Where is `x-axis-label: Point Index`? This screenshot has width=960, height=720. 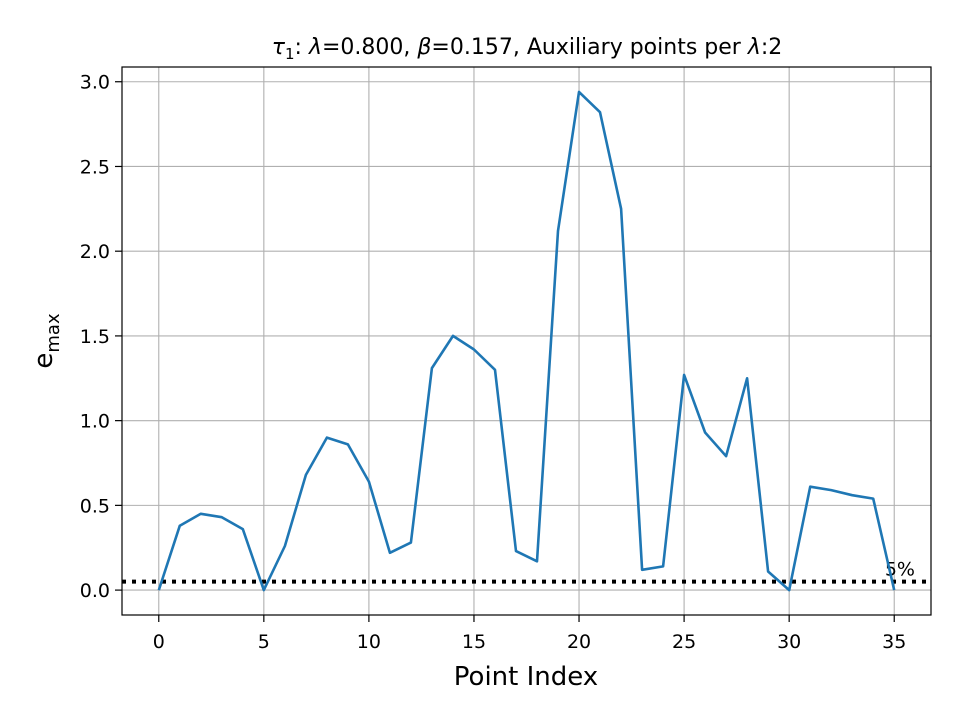
x-axis-label: Point Index is located at coordinates (526, 677).